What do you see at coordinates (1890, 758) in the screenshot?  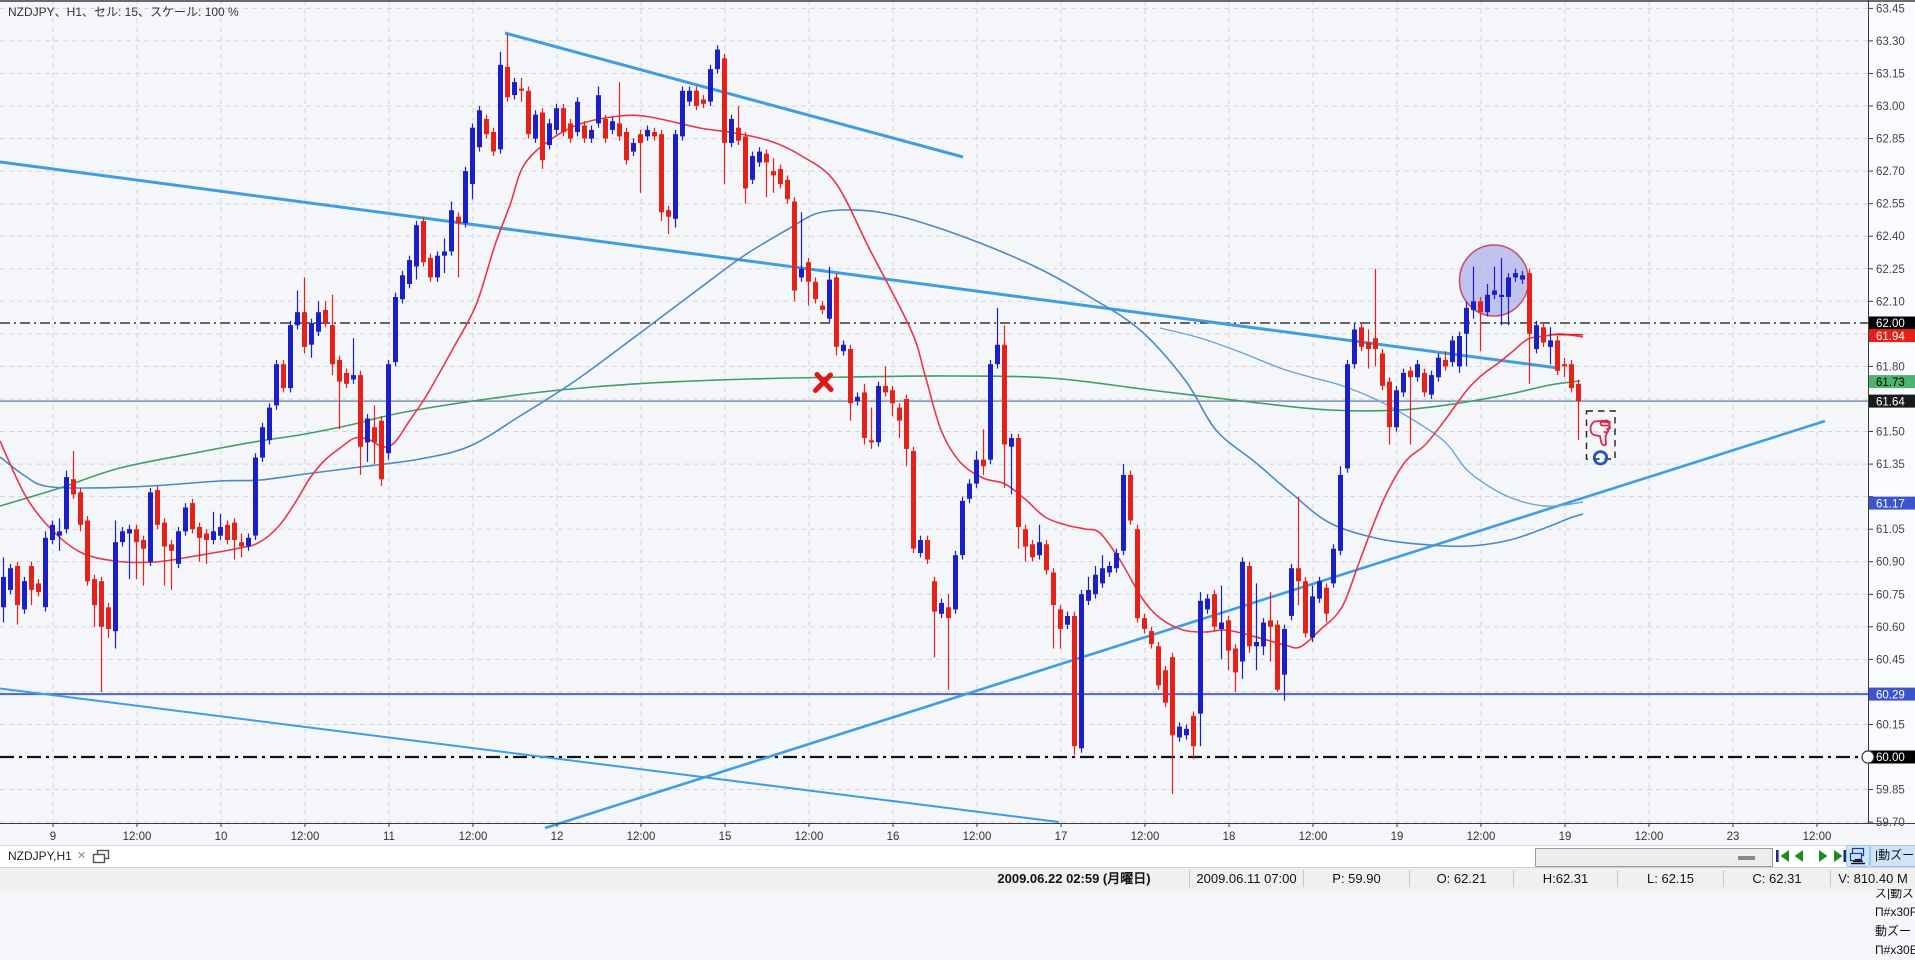 I see `svg-text: 60.00` at bounding box center [1890, 758].